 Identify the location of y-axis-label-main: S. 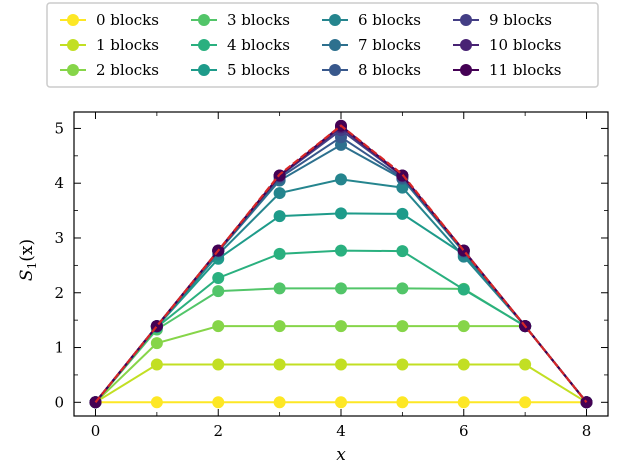
(27, 275).